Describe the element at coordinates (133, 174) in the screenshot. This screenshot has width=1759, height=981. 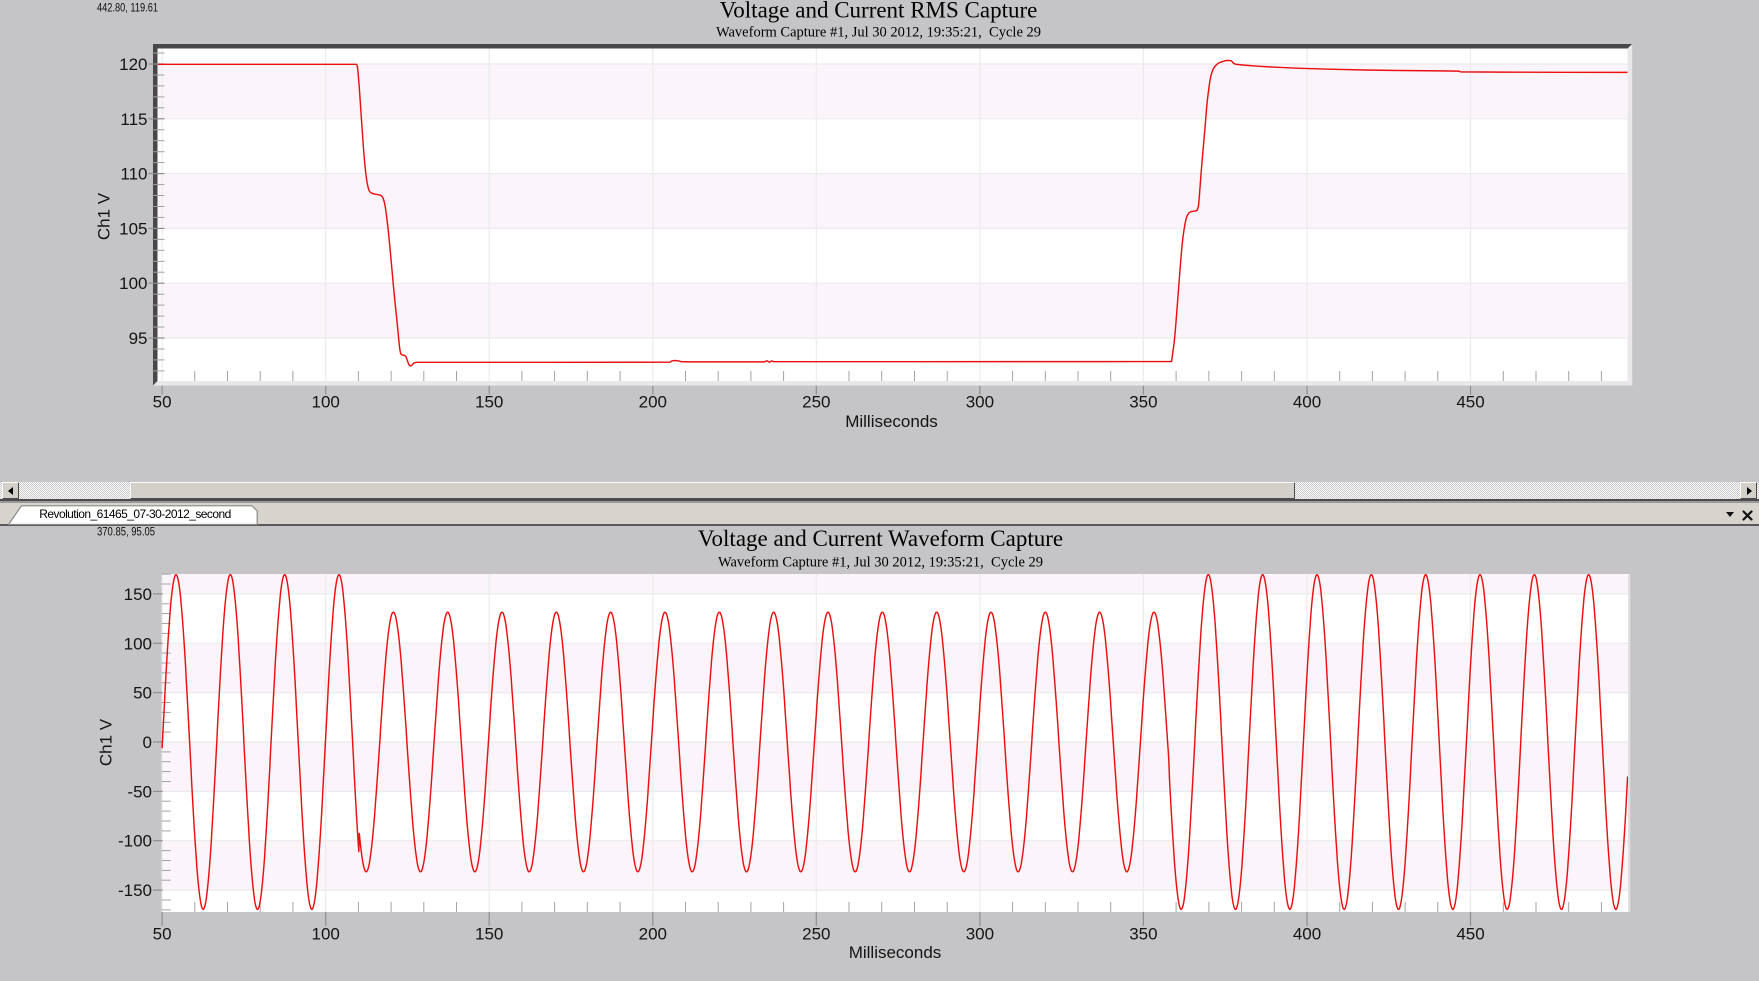
I see `svg-text: 110` at that location.